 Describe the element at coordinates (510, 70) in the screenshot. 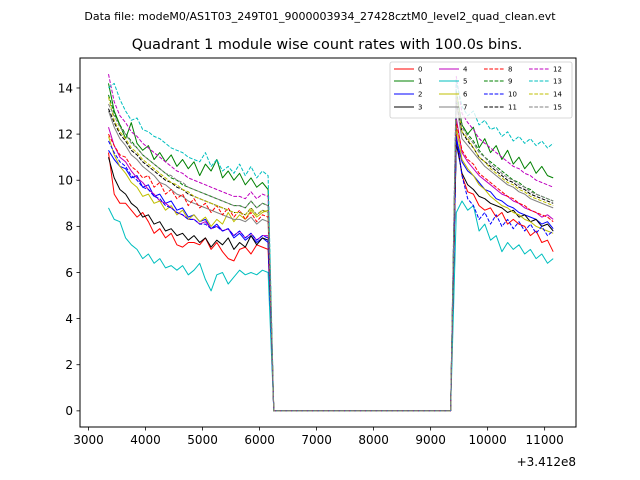

I see `legend-label-8: 8` at that location.